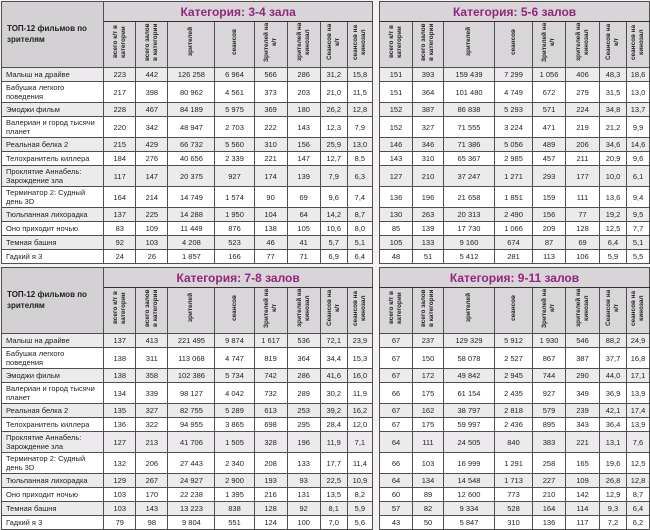 The image size is (650, 530). I want to click on data-cell: 67, so click(396, 358).